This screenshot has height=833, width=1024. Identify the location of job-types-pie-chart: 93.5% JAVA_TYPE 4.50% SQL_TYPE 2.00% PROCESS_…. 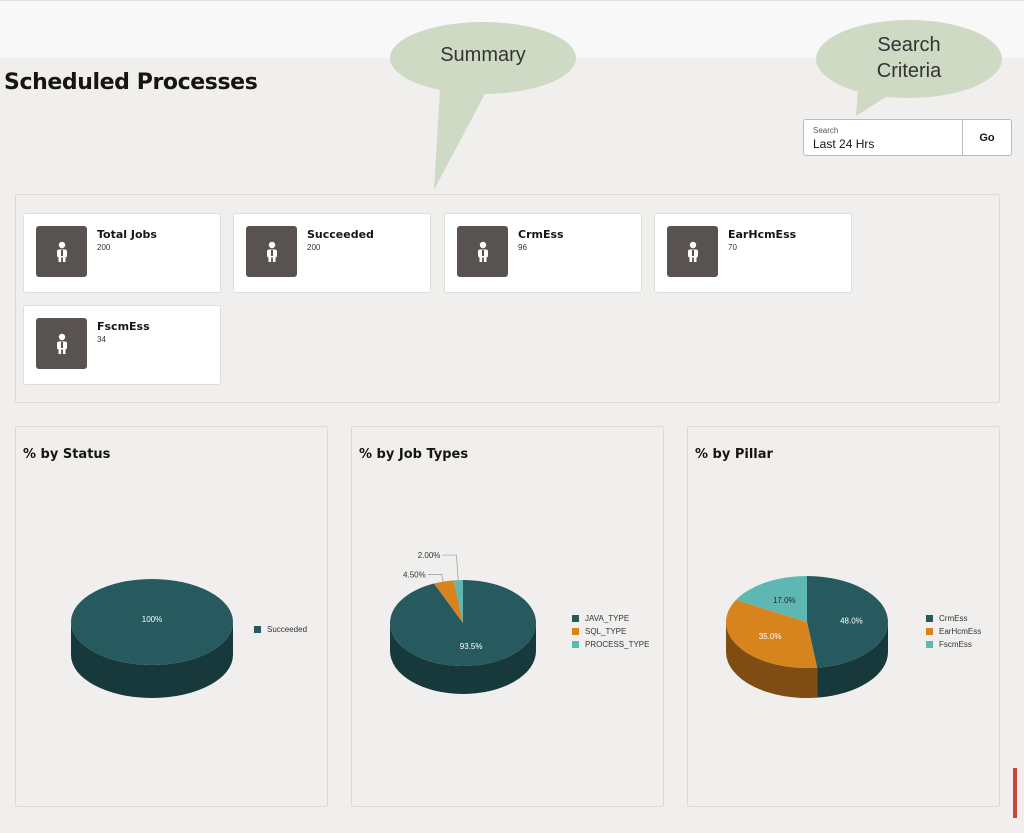
(519, 622).